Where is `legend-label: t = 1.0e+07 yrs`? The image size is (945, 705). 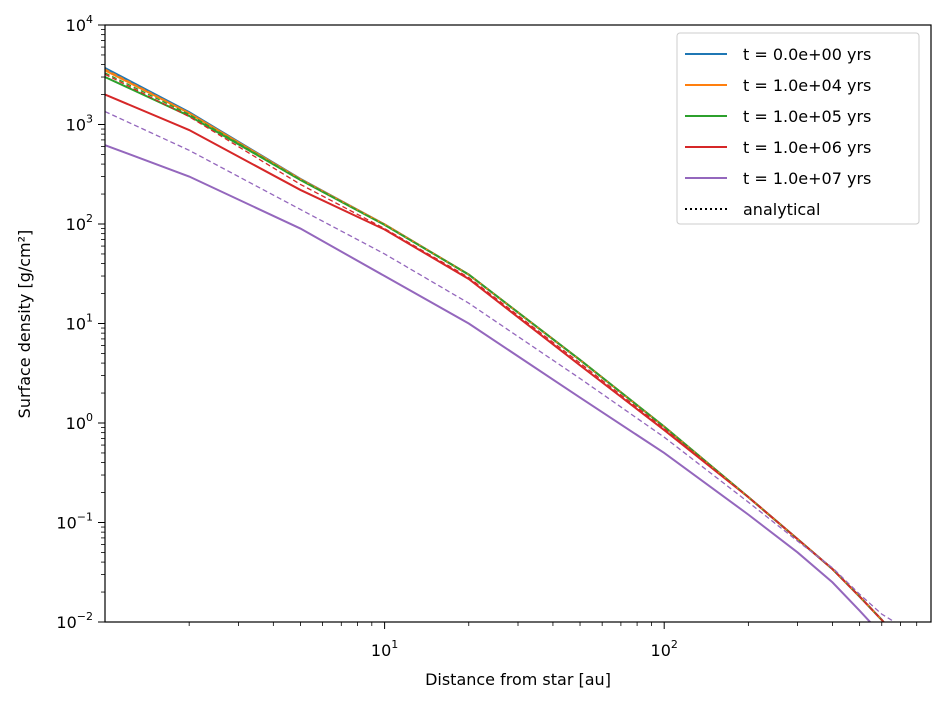
legend-label: t = 1.0e+07 yrs is located at coordinates (807, 178).